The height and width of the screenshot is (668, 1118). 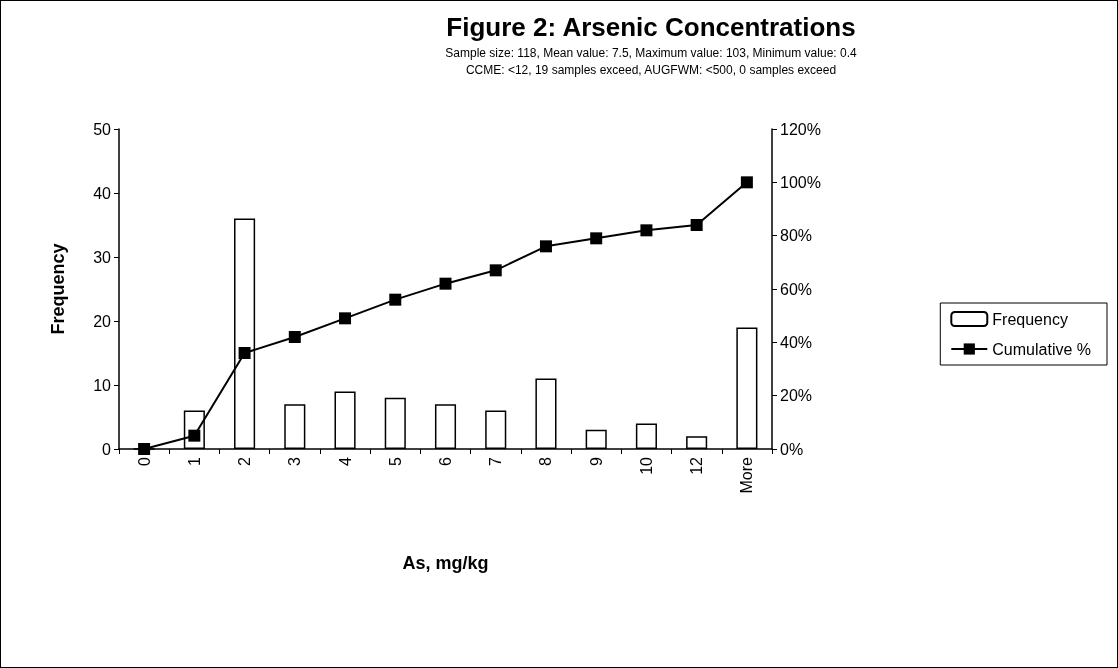 What do you see at coordinates (800, 129) in the screenshot?
I see `y2-tick-label: 120%` at bounding box center [800, 129].